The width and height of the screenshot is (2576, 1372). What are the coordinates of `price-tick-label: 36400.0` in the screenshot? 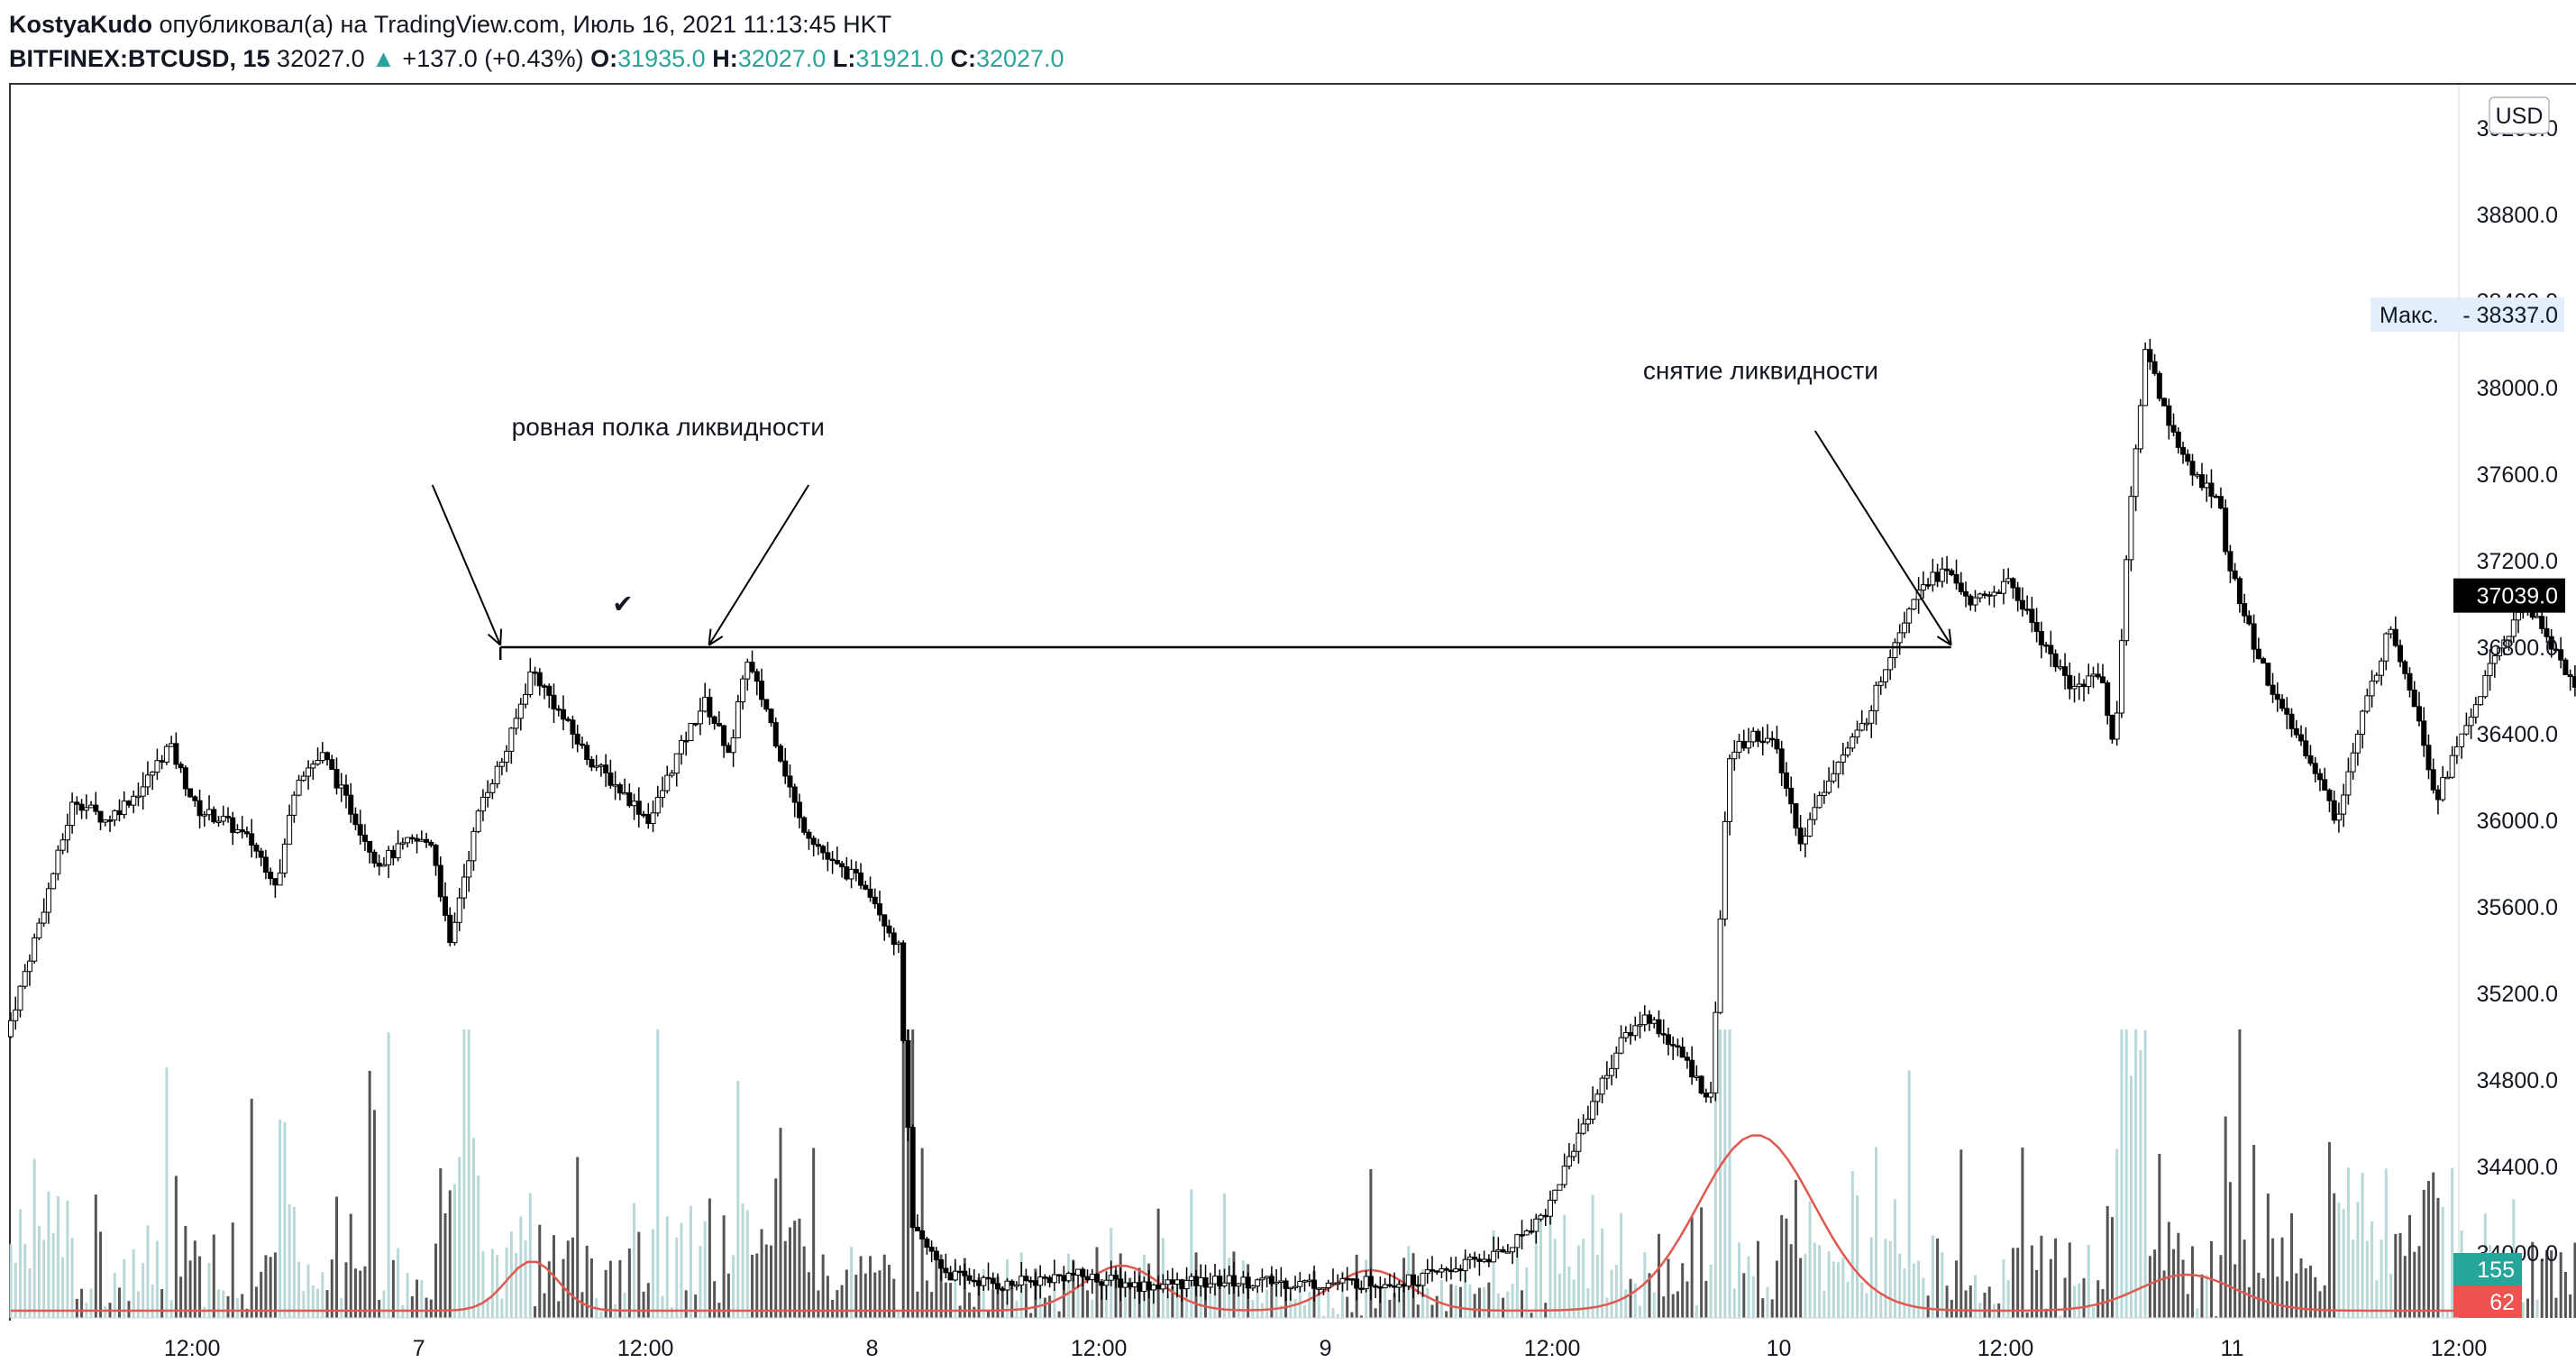 It's located at (2517, 734).